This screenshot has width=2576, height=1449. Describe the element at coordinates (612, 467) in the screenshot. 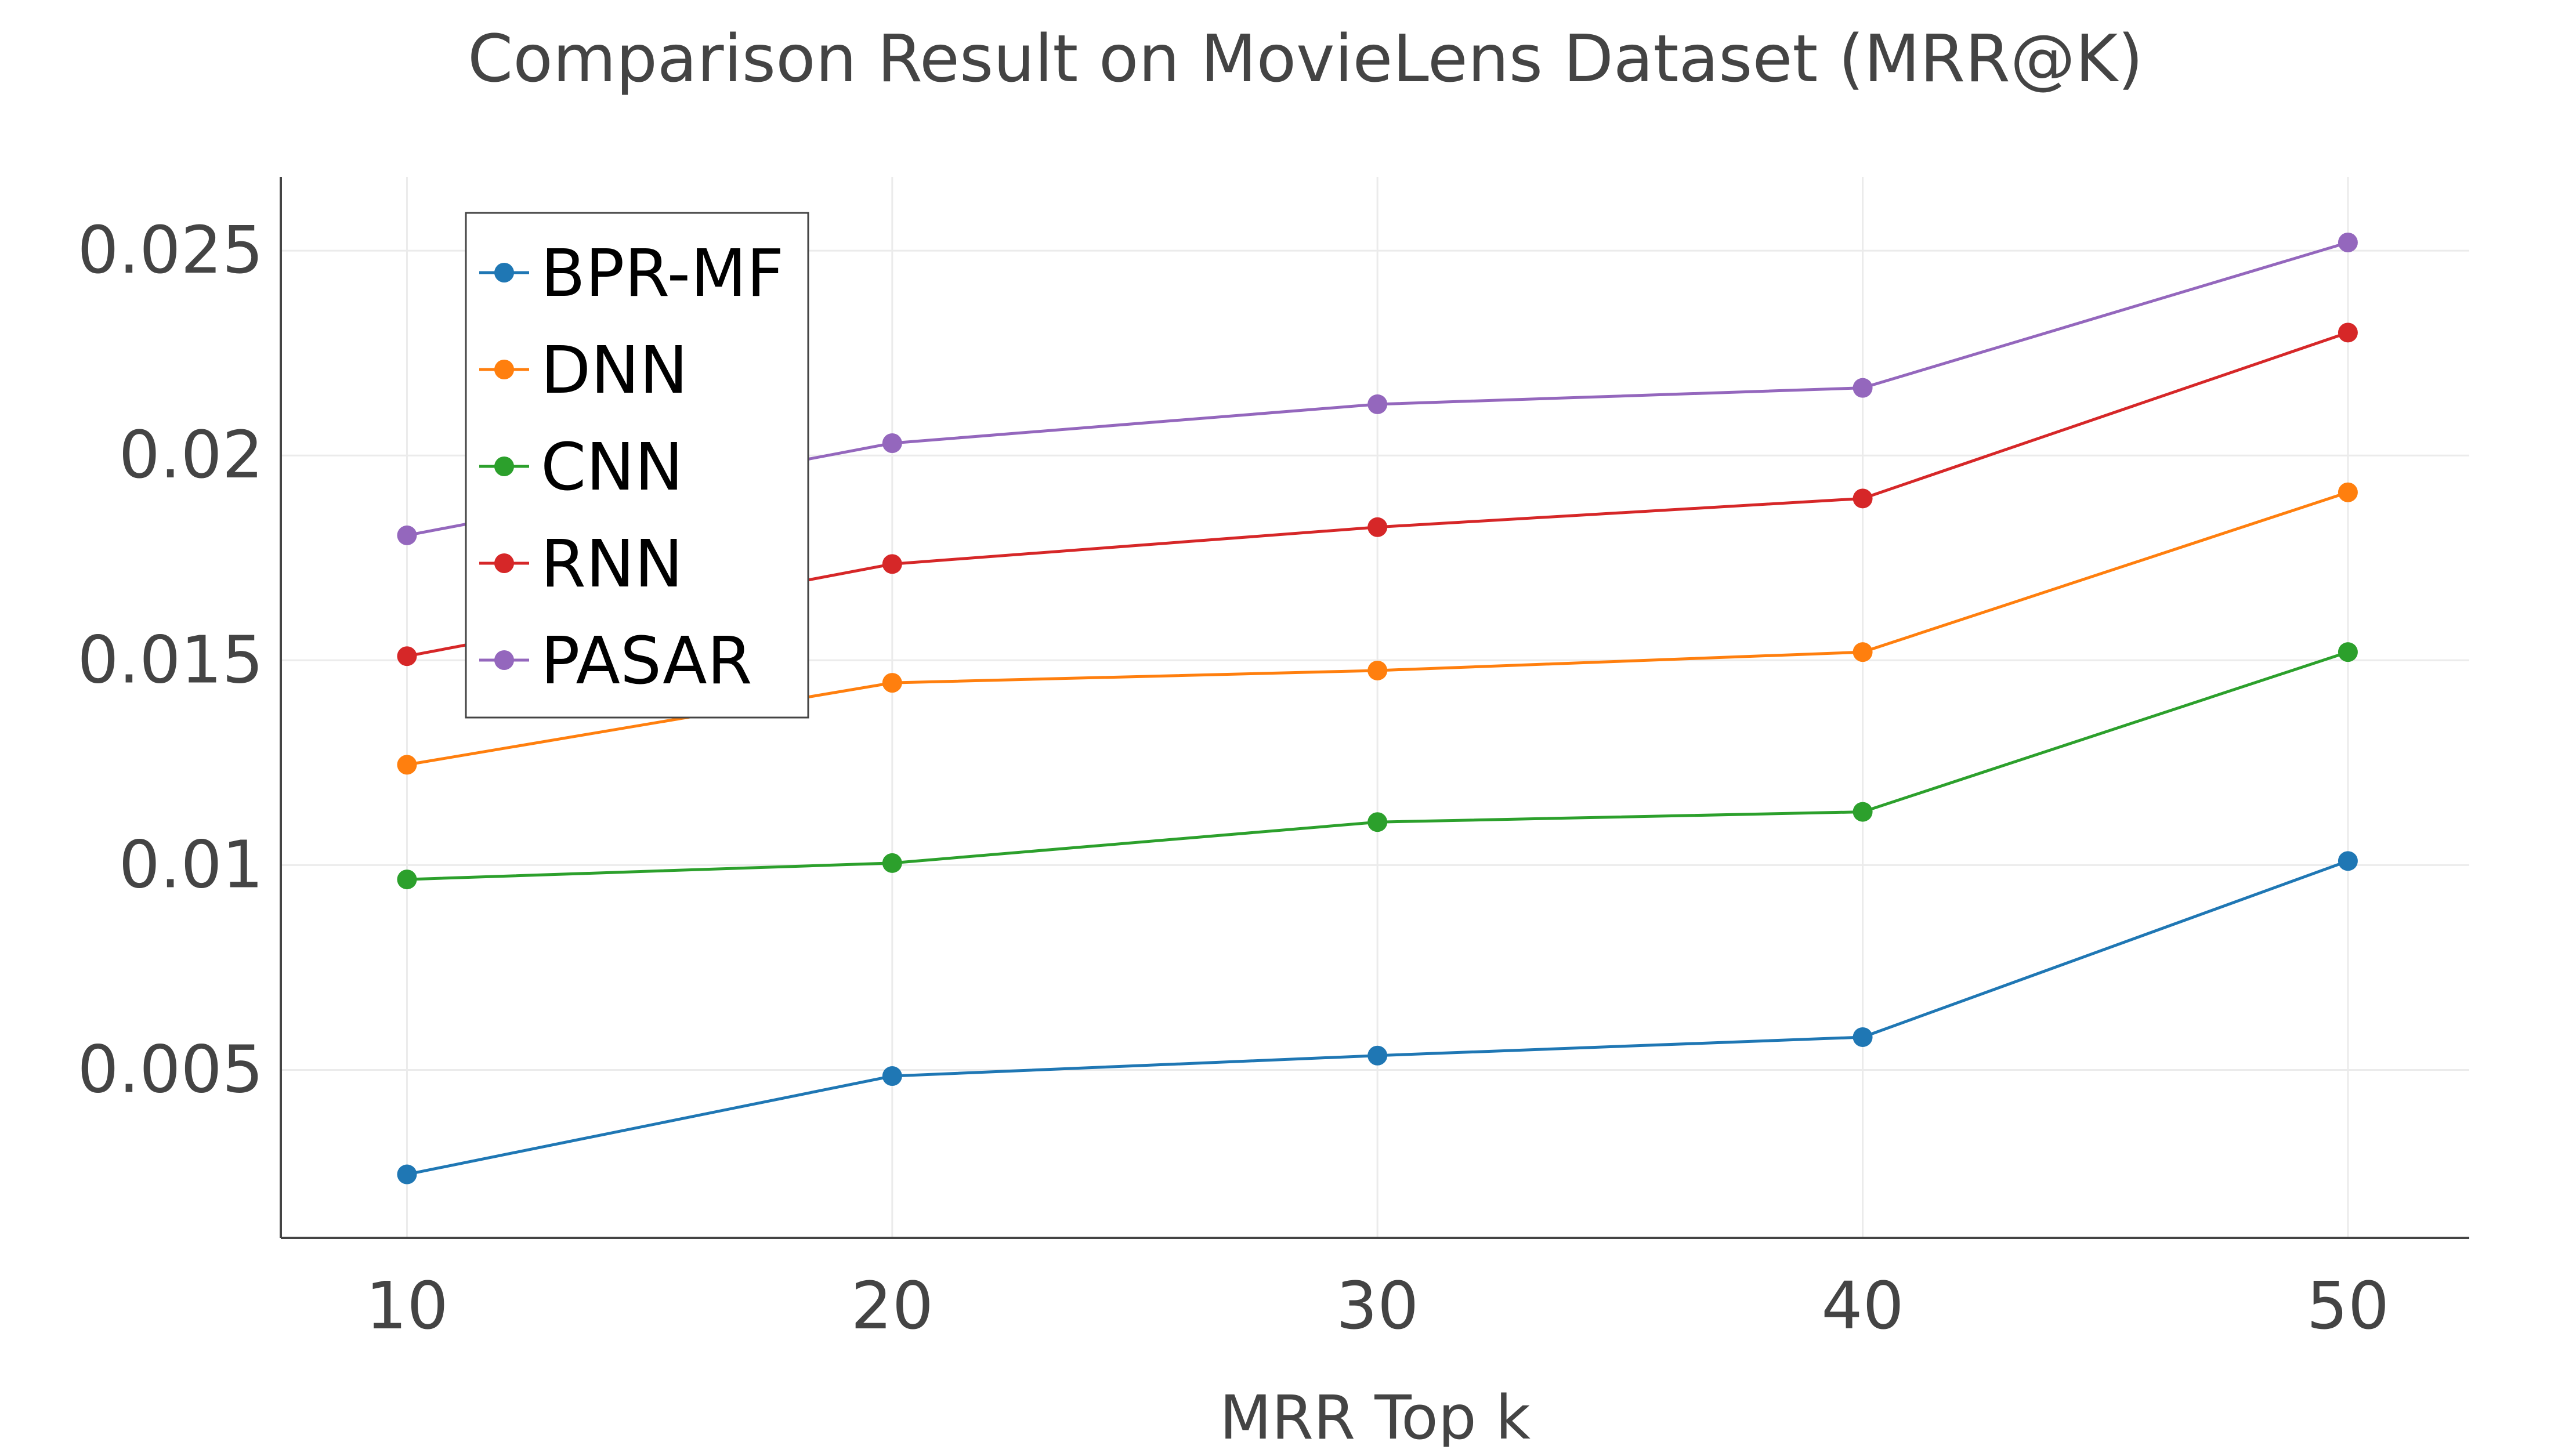

I see `legend-label: CNN` at that location.